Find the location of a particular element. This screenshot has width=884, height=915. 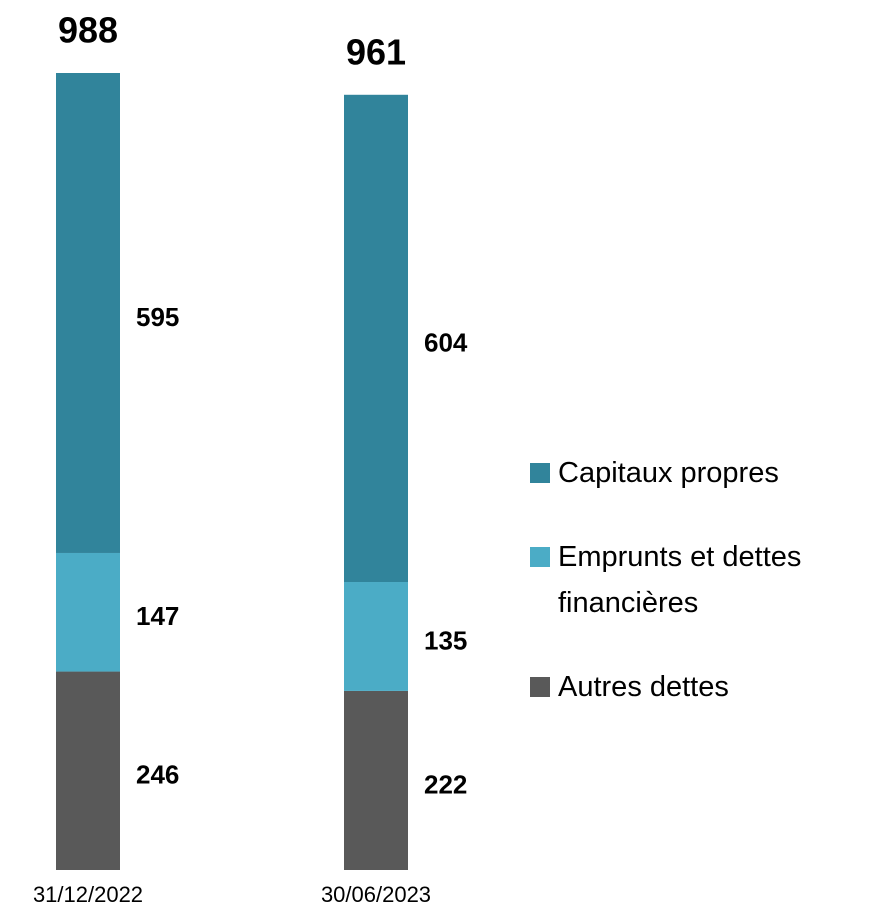

x-tick-label: 30/06/2023 is located at coordinates (376, 894).